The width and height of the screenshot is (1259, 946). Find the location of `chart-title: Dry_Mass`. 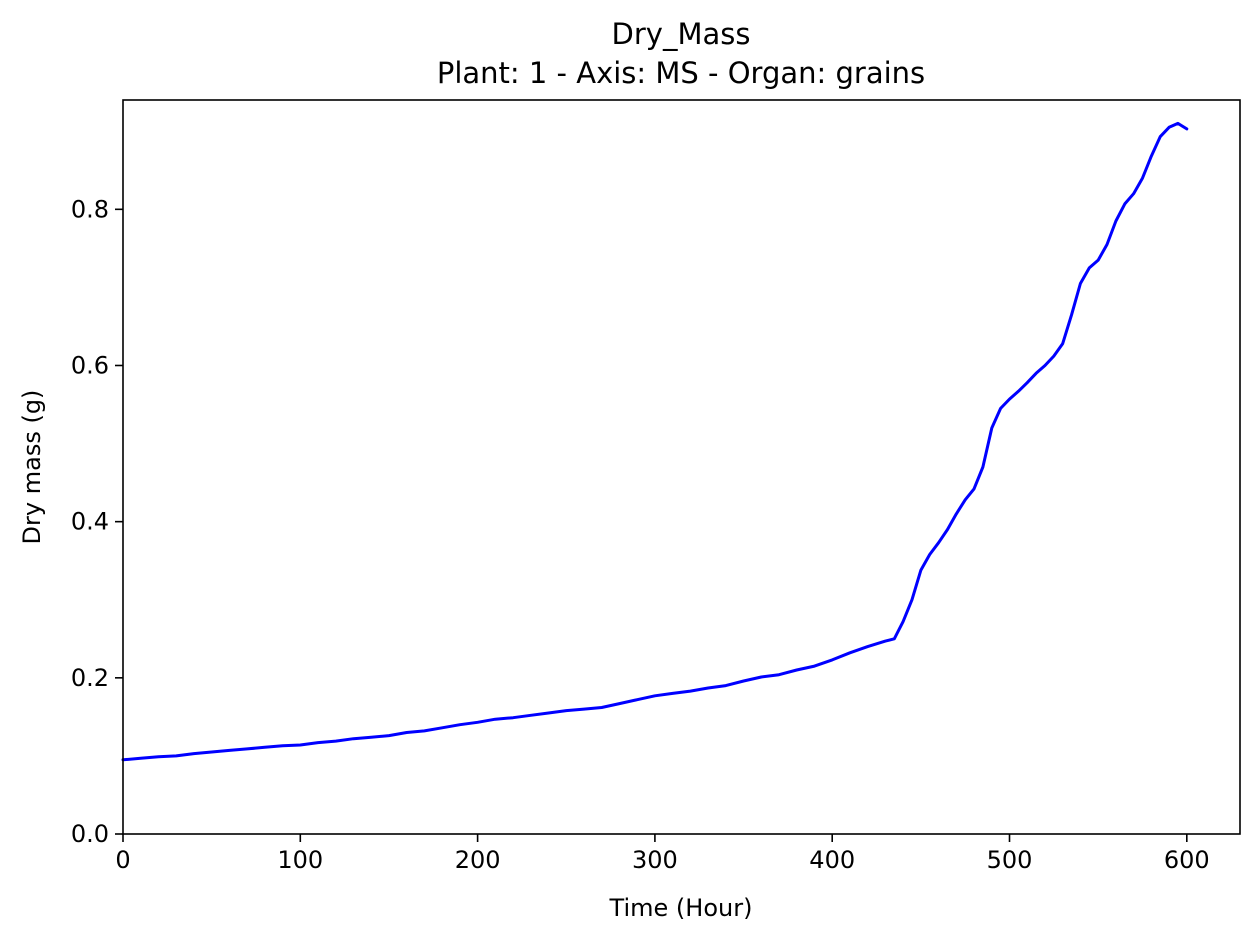

chart-title: Dry_Mass is located at coordinates (681, 34).